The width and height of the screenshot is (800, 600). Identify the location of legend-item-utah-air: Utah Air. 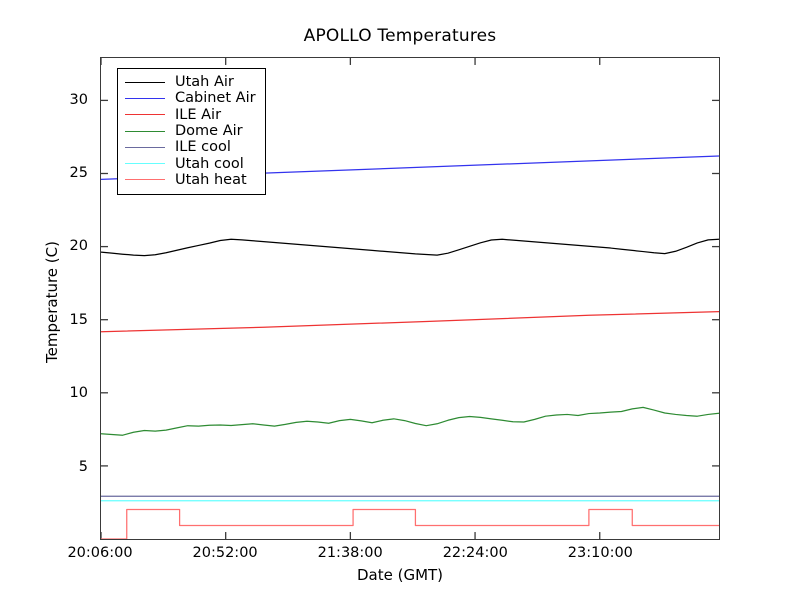
(190, 82).